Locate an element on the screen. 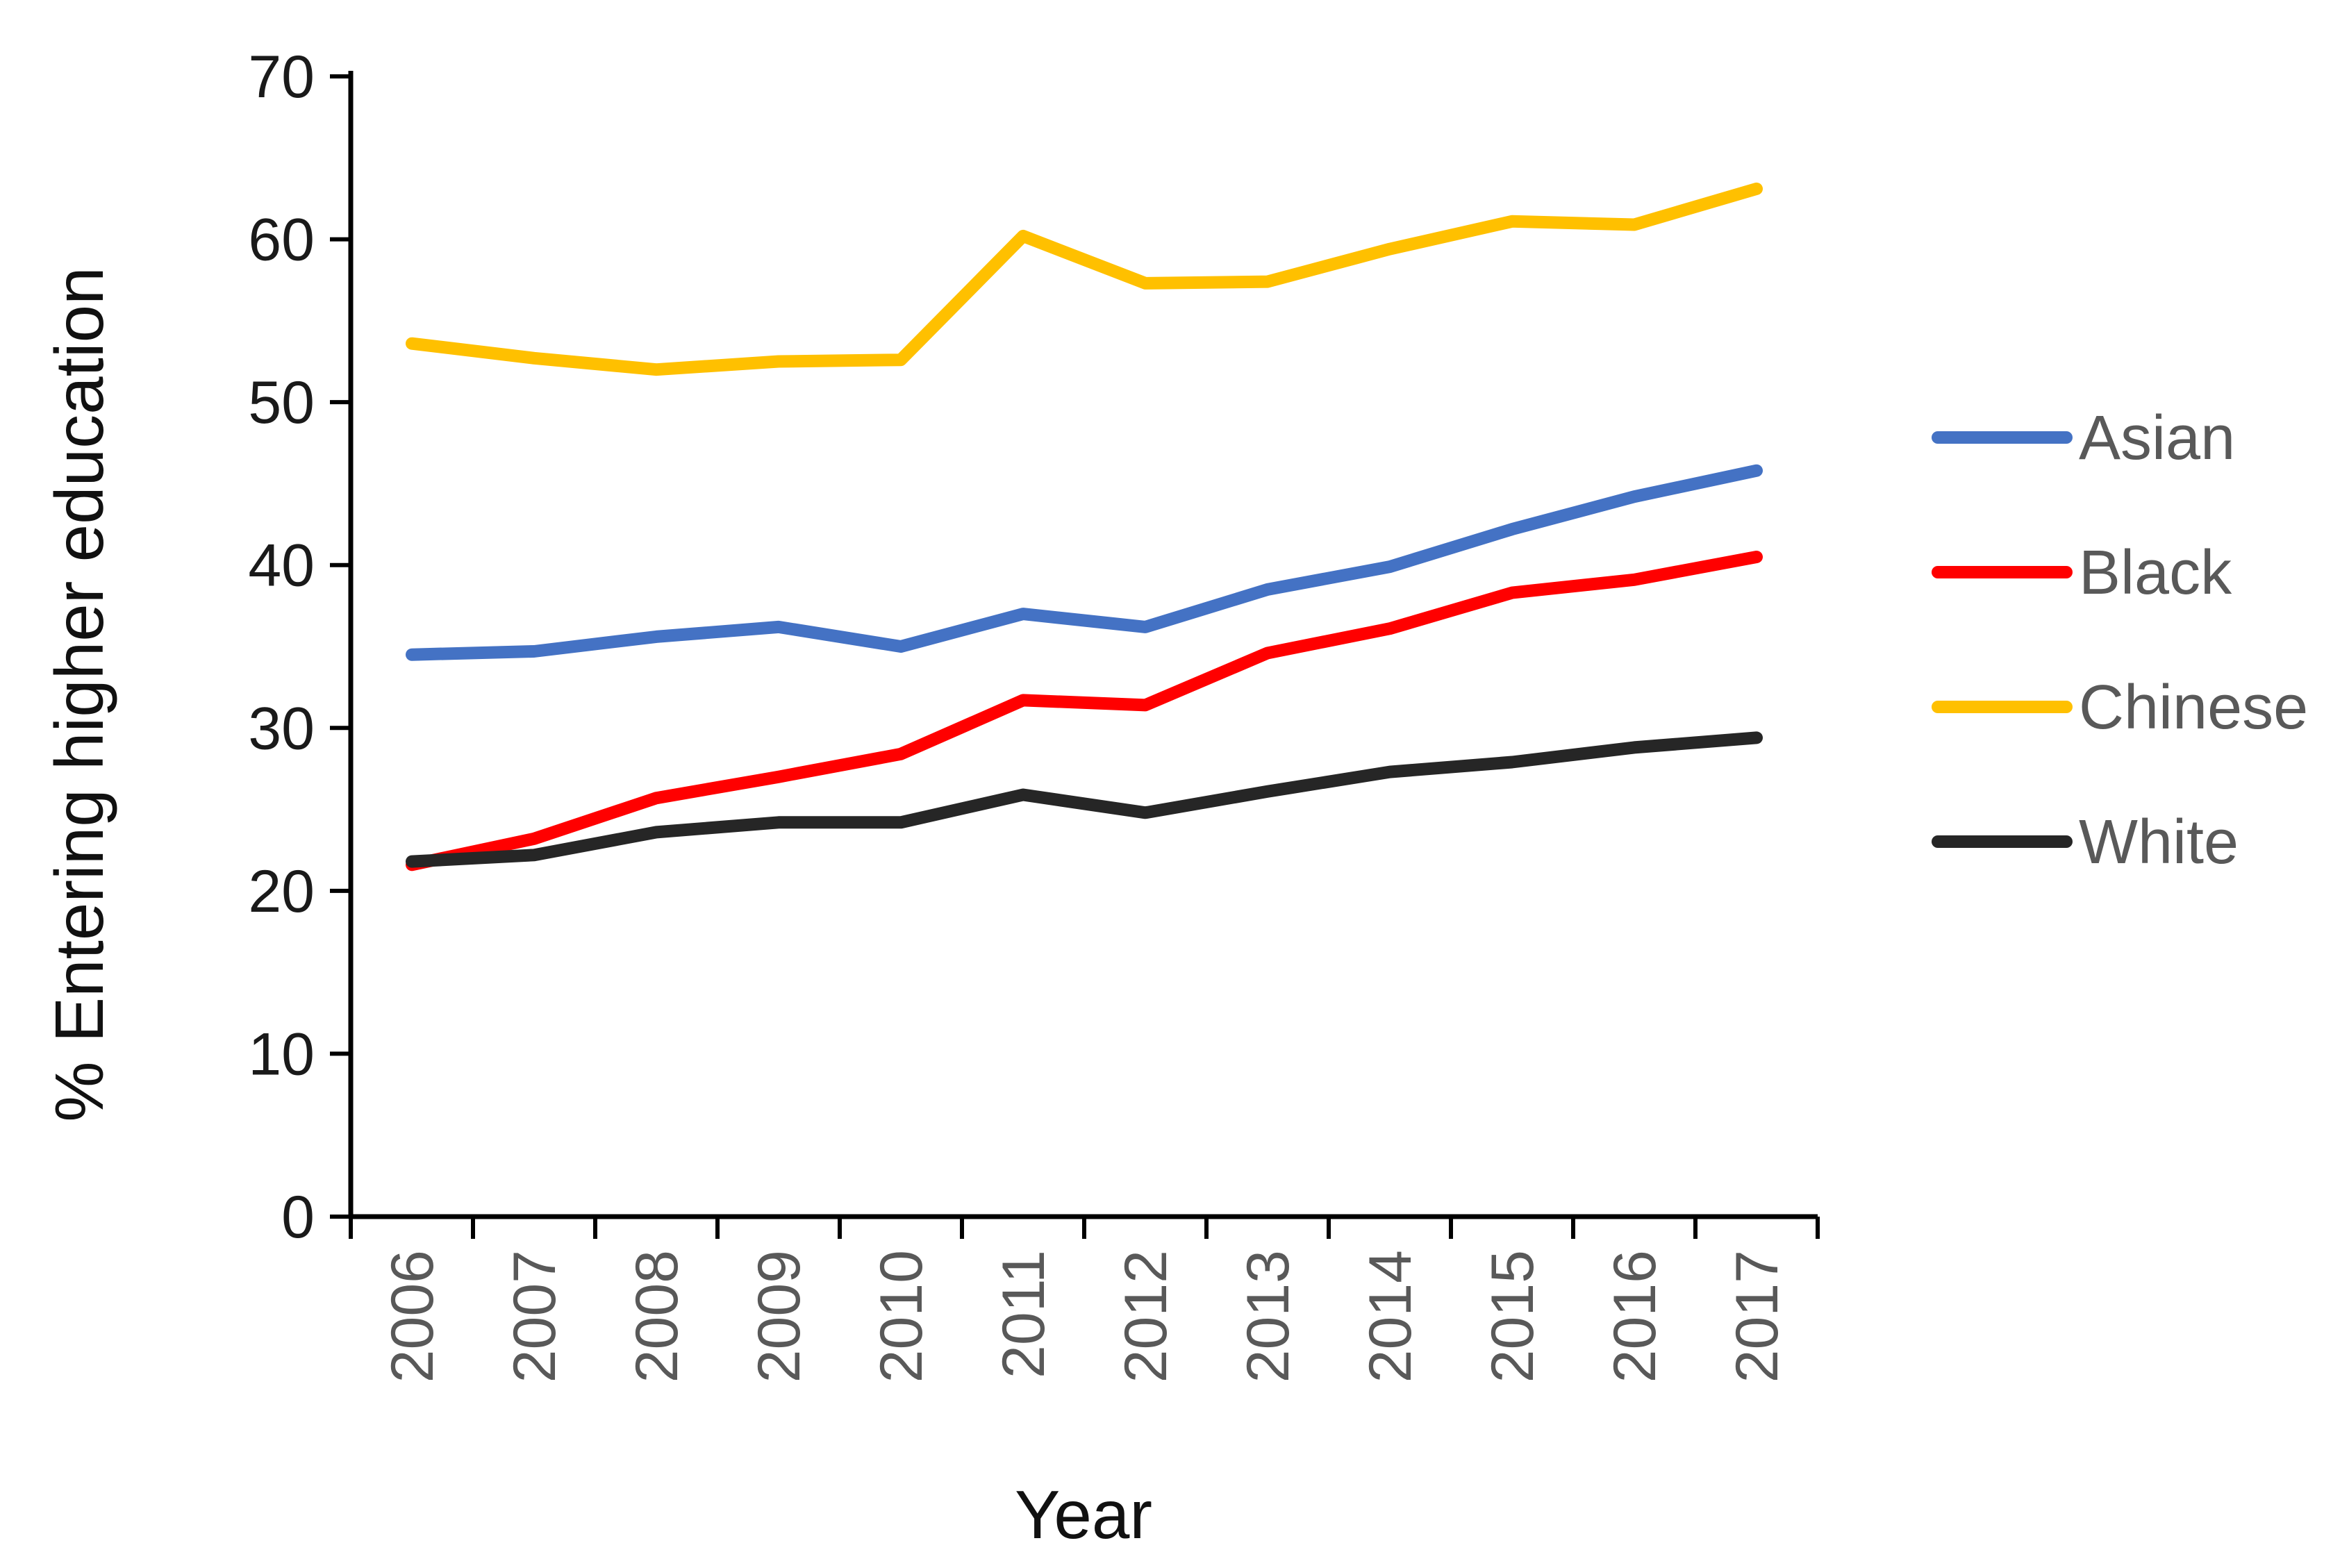  x-tick-label: 2011 is located at coordinates (1023, 1314).